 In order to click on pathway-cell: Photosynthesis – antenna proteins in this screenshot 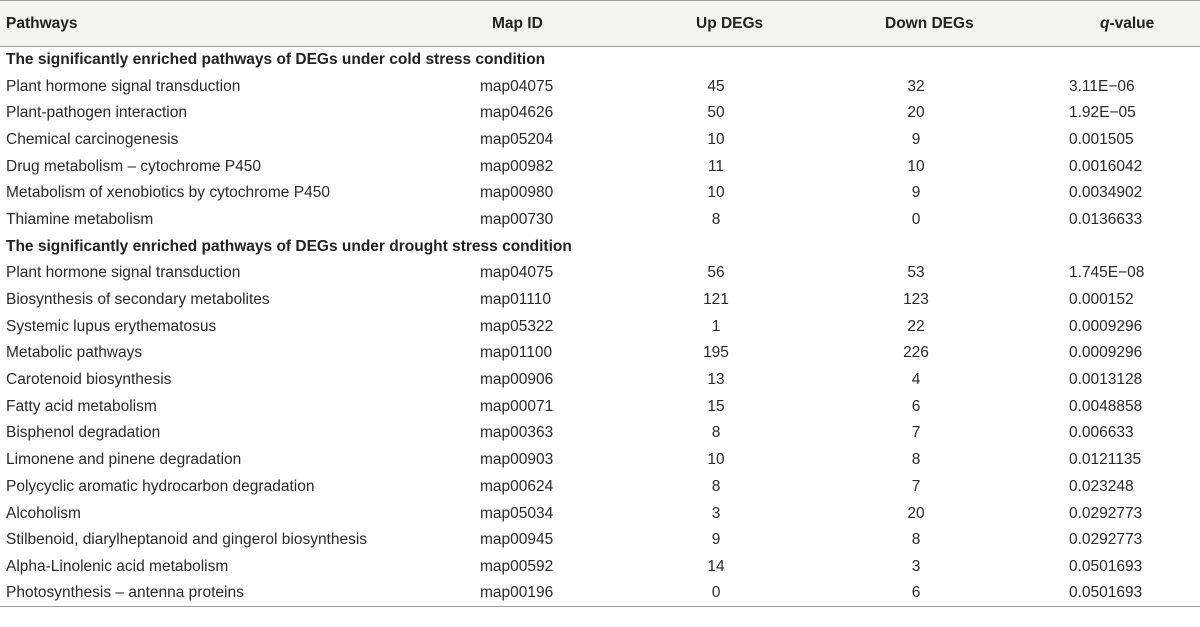, I will do `click(235, 594)`.